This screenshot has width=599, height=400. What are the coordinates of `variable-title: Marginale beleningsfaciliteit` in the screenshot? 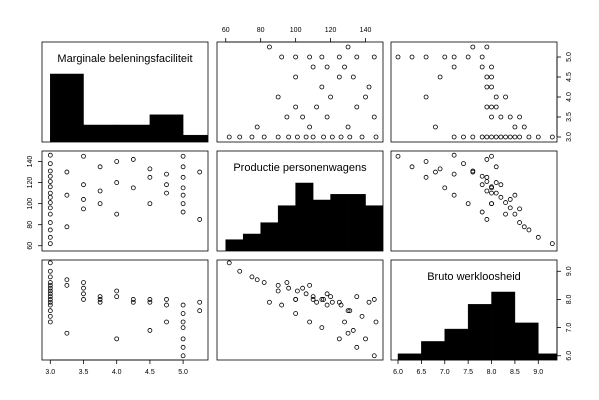 It's located at (124, 59).